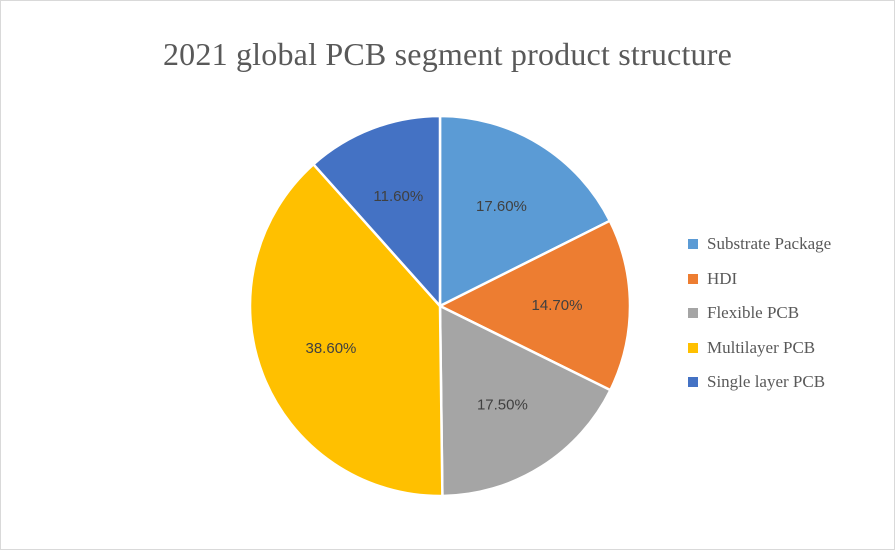 Image resolution: width=895 pixels, height=550 pixels. What do you see at coordinates (753, 313) in the screenshot?
I see `legend-label: Flexible PCB` at bounding box center [753, 313].